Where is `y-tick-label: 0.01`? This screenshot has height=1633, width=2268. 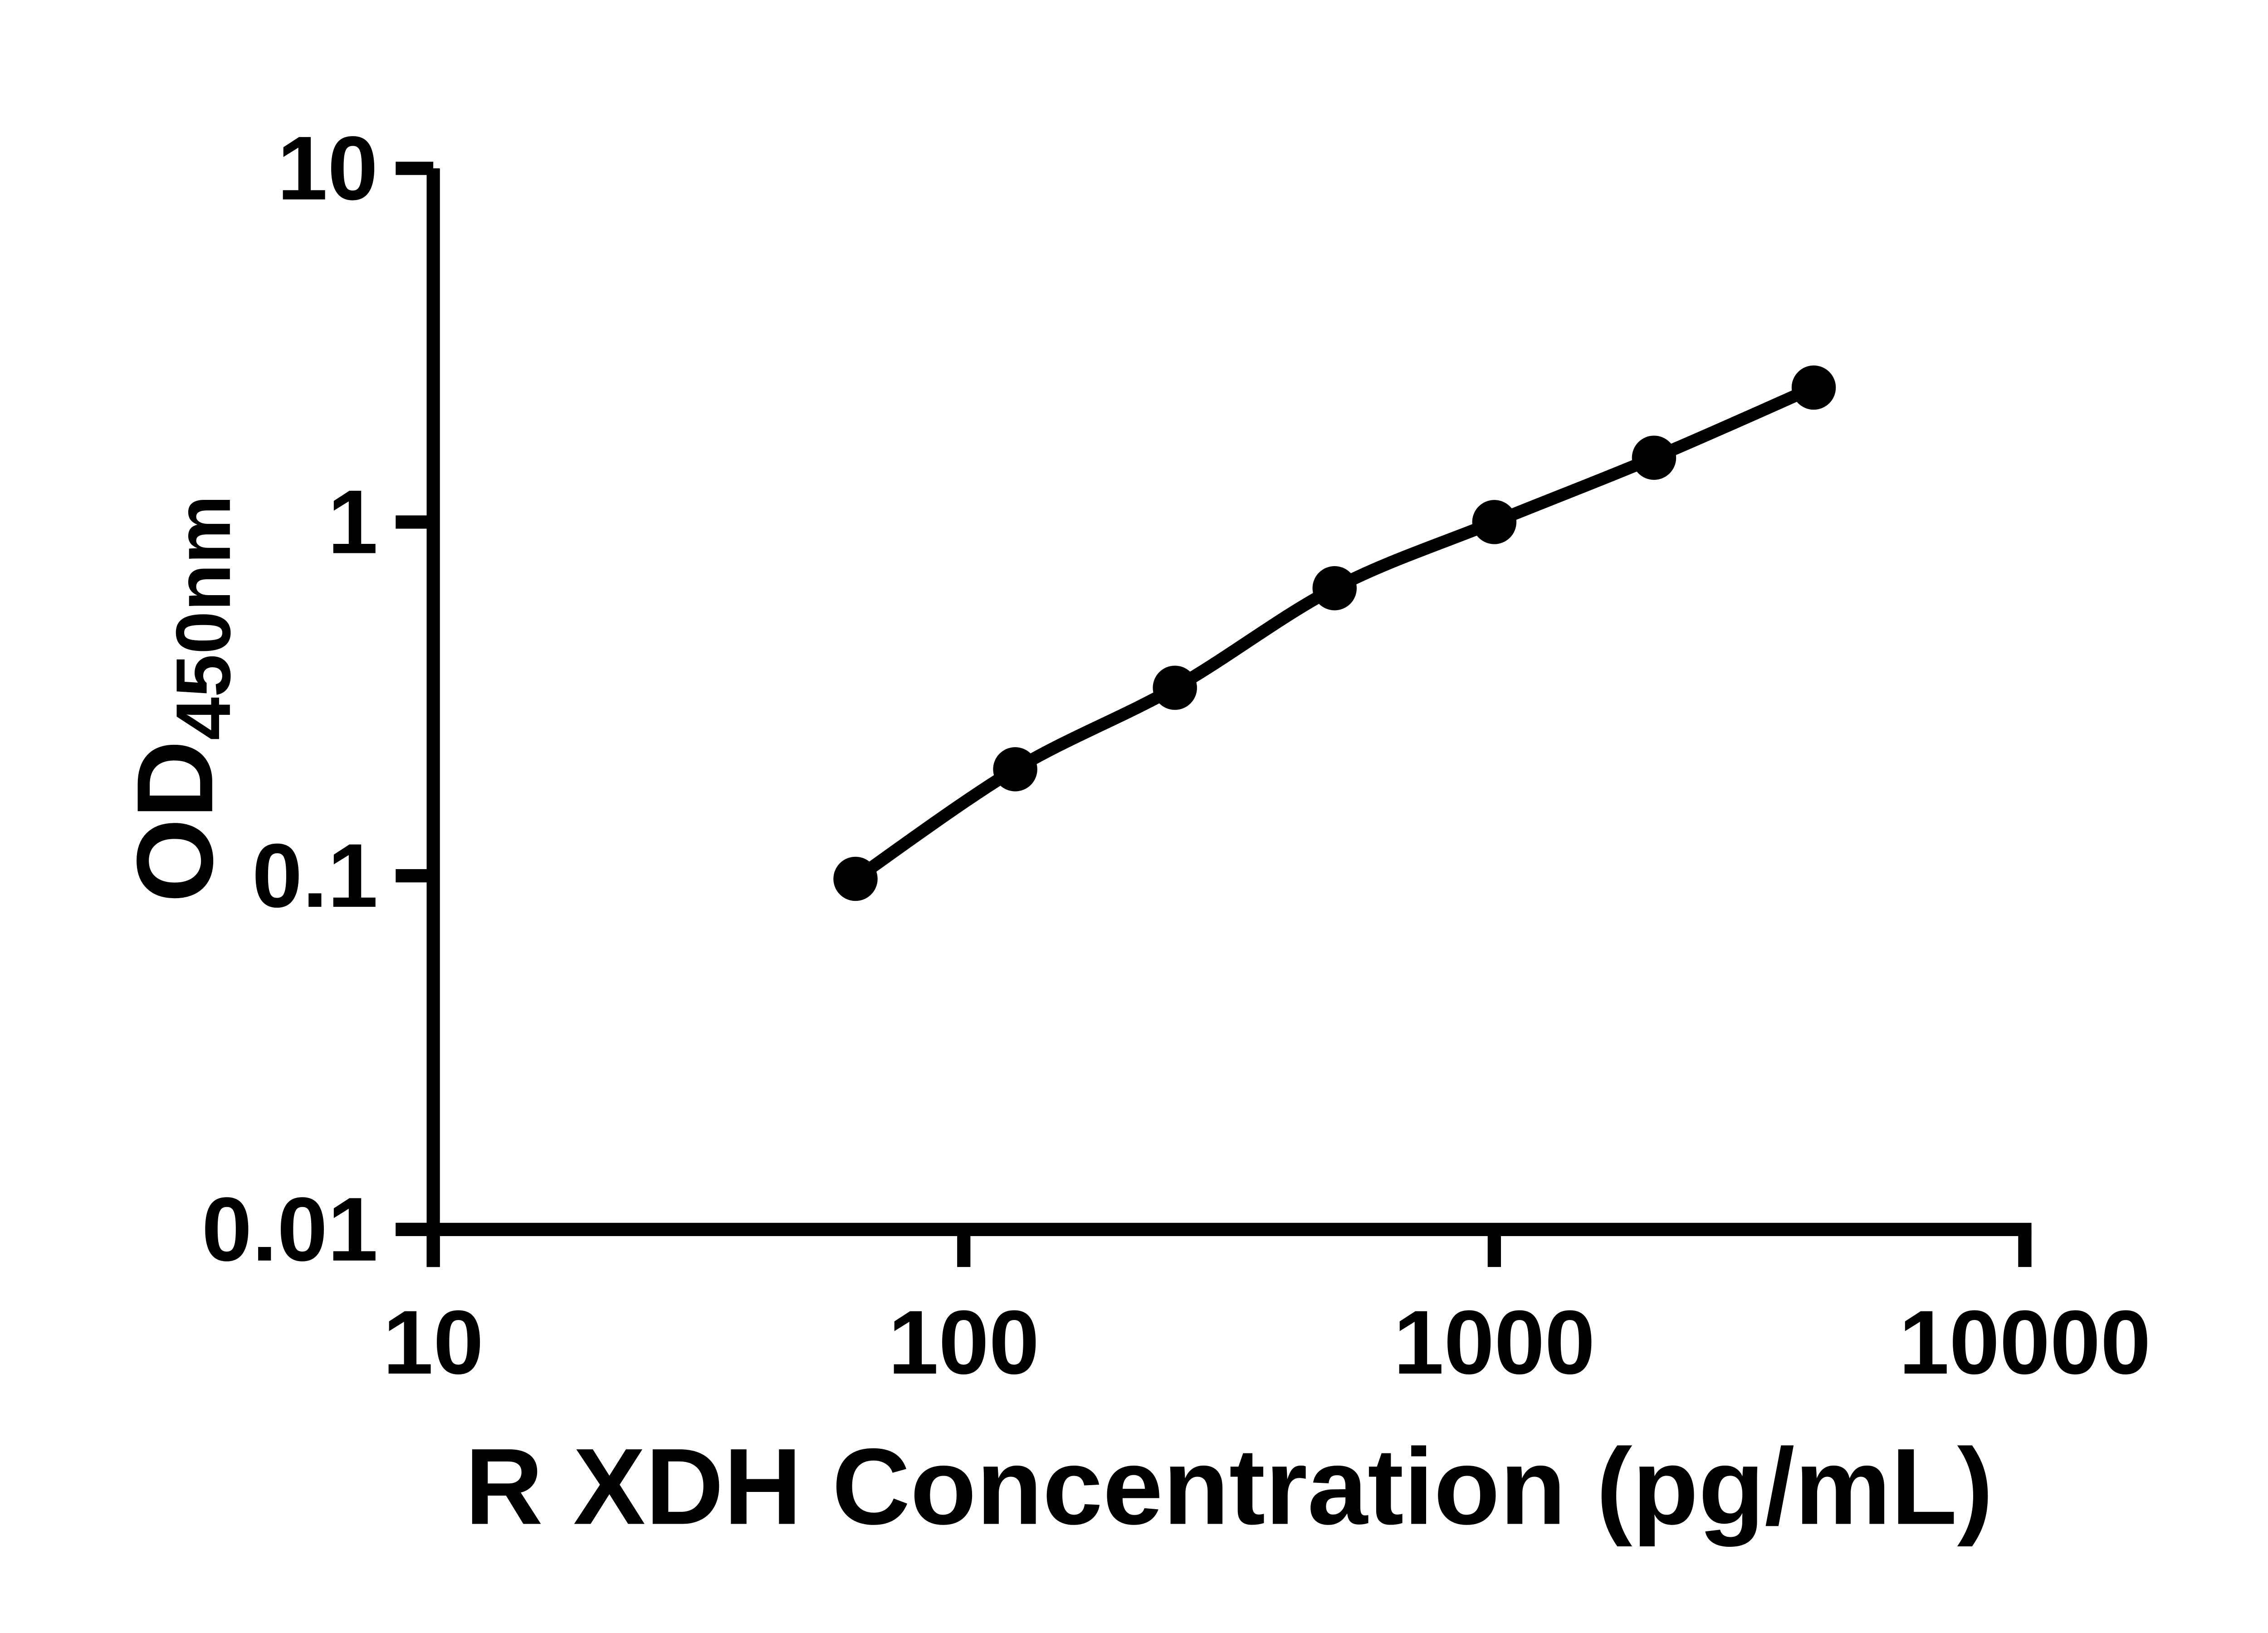 y-tick-label: 0.01 is located at coordinates (290, 1229).